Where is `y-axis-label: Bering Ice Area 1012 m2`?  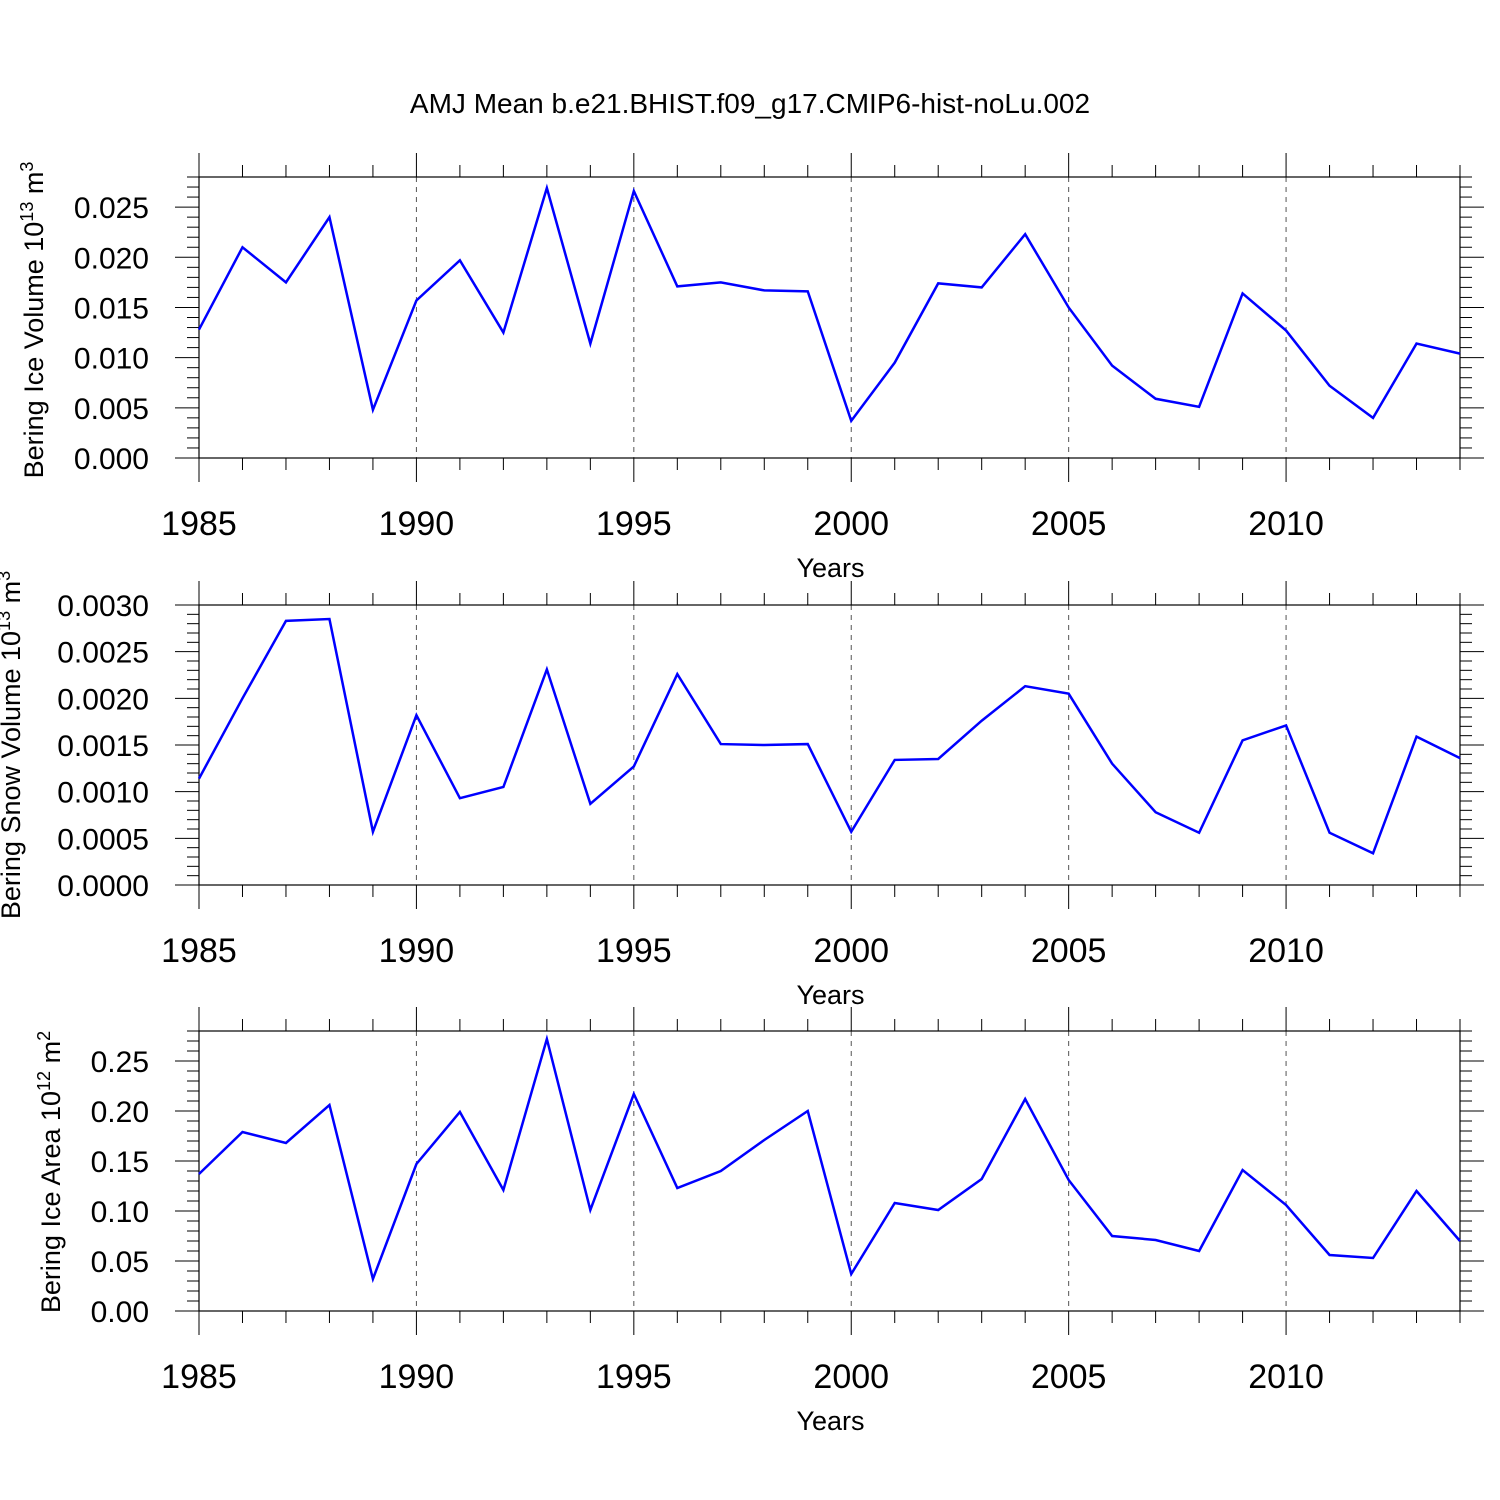 y-axis-label: Bering Ice Area 1012 m2 is located at coordinates (50, 1172).